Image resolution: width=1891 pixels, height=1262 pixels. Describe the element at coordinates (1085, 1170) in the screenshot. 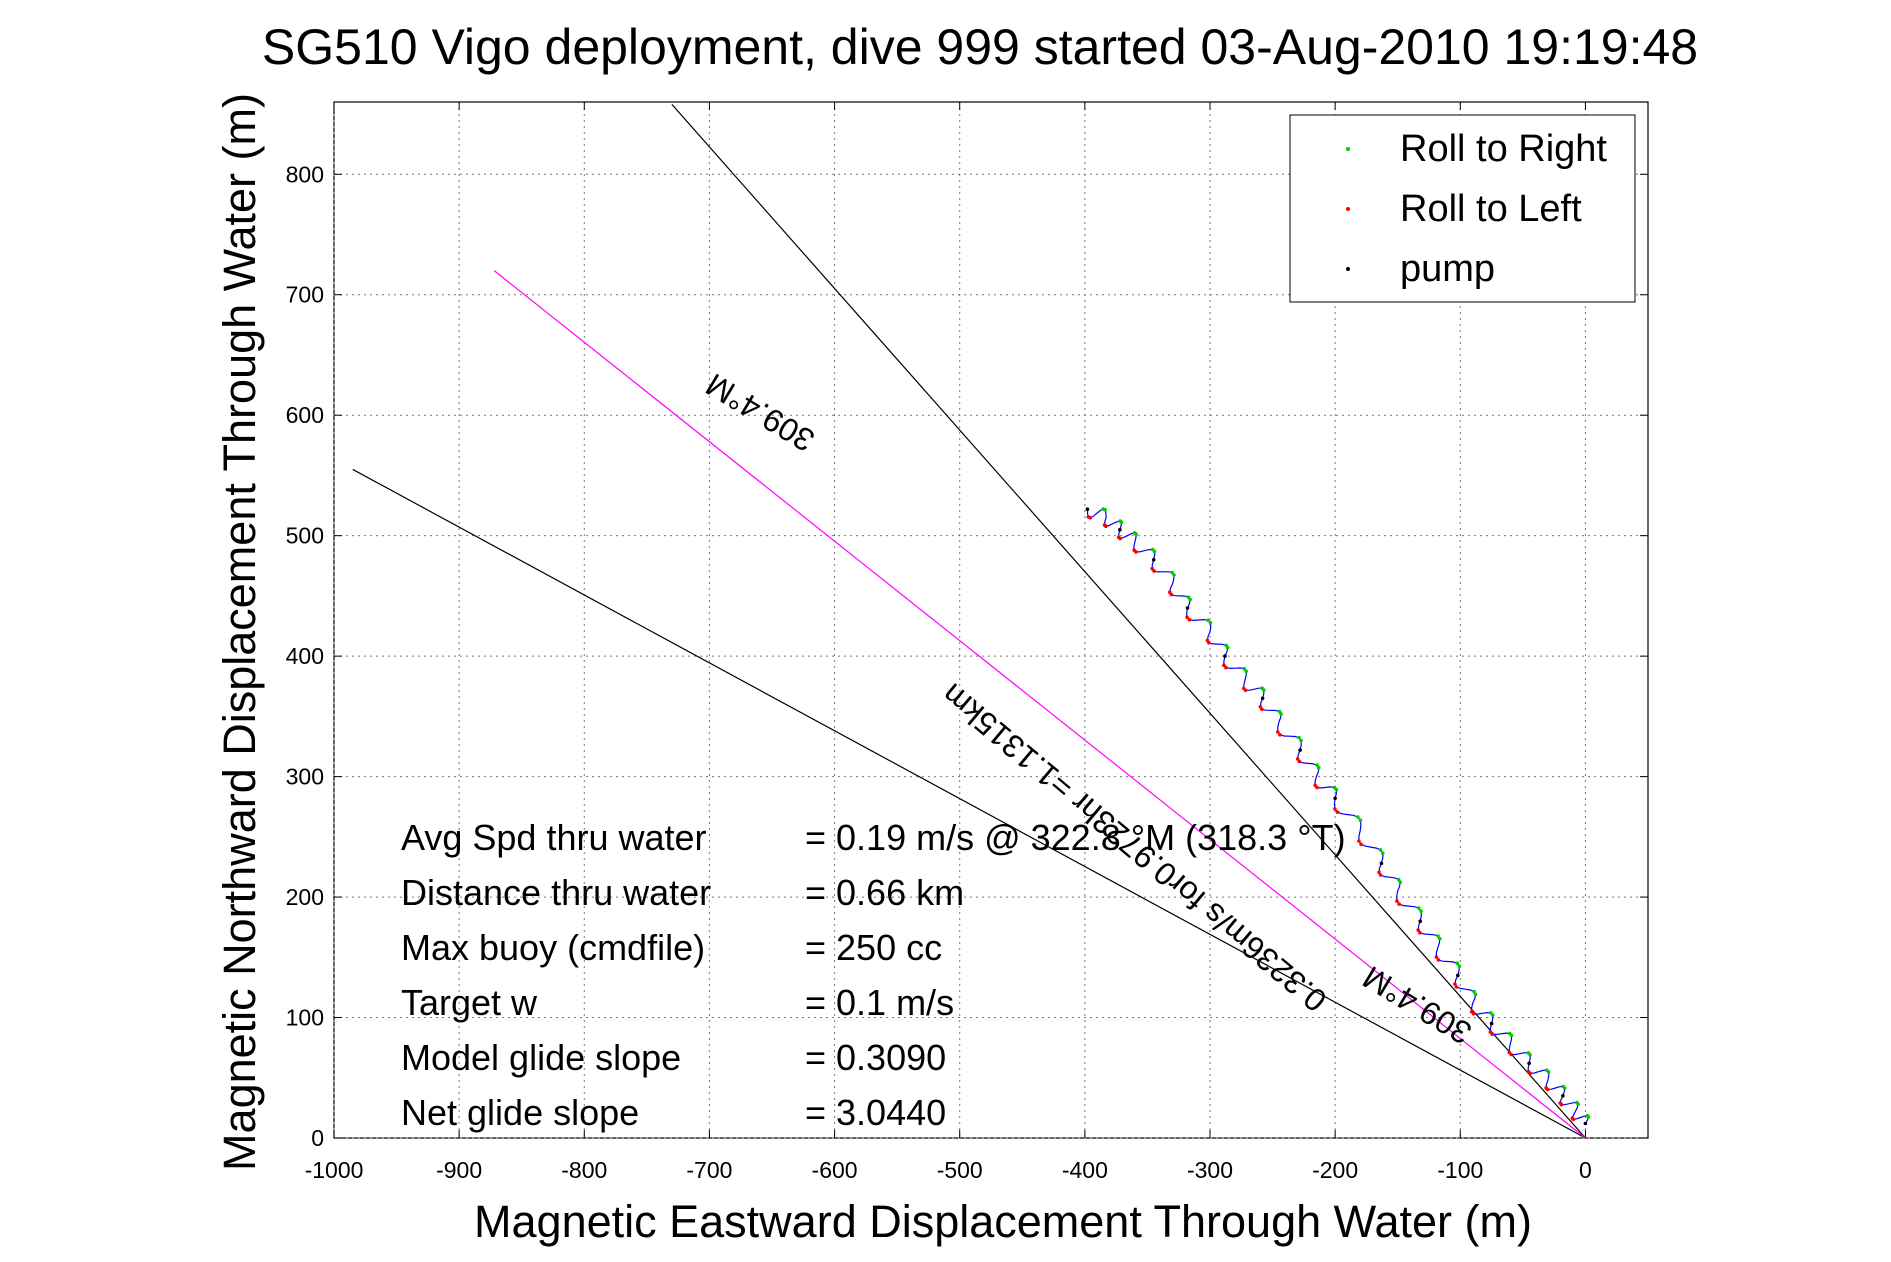

I see `x-tick-label: -400` at that location.